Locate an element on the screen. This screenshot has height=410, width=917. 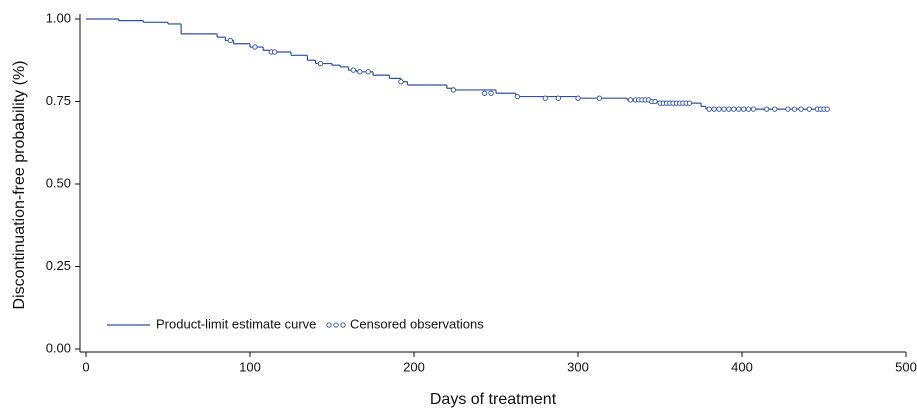
y-tick-label: 0.25 is located at coordinates (58, 265).